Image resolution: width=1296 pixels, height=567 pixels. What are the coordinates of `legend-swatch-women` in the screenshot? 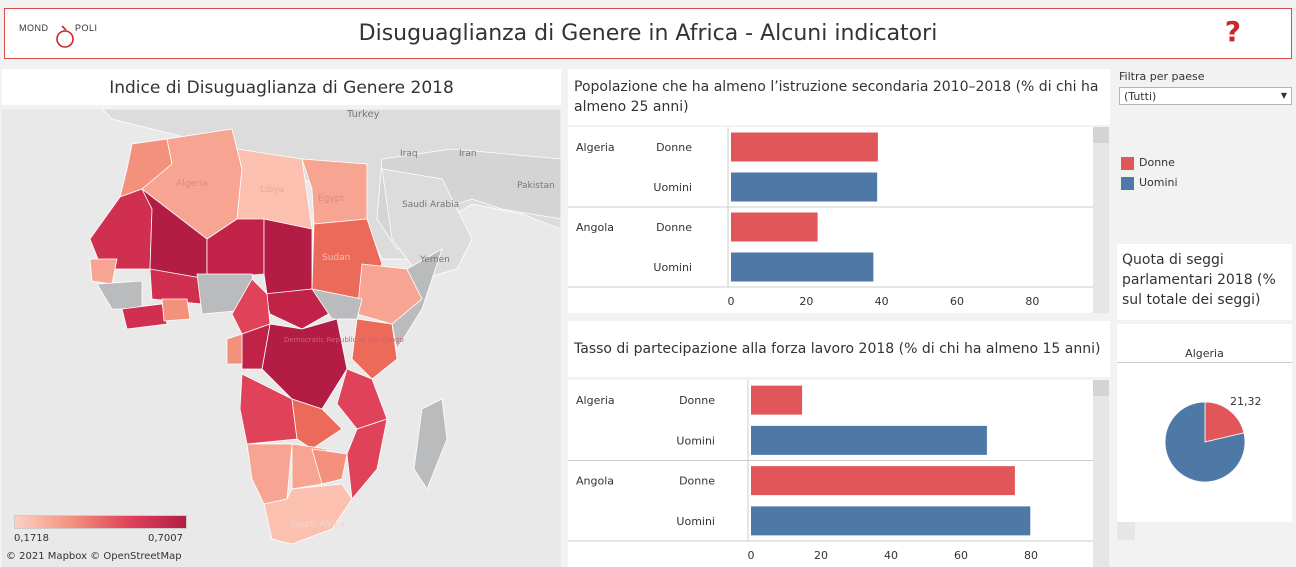 It's located at (1127, 163).